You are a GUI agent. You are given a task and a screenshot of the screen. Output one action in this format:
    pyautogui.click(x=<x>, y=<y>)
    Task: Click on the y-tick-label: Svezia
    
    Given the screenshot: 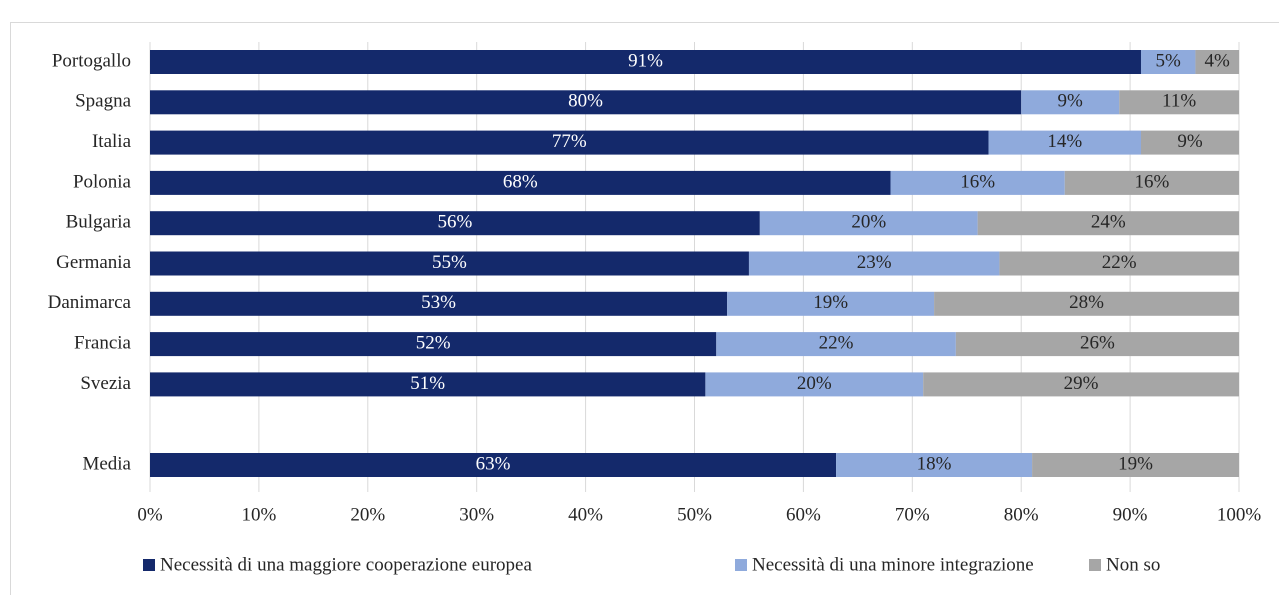 What is the action you would take?
    pyautogui.click(x=105, y=383)
    